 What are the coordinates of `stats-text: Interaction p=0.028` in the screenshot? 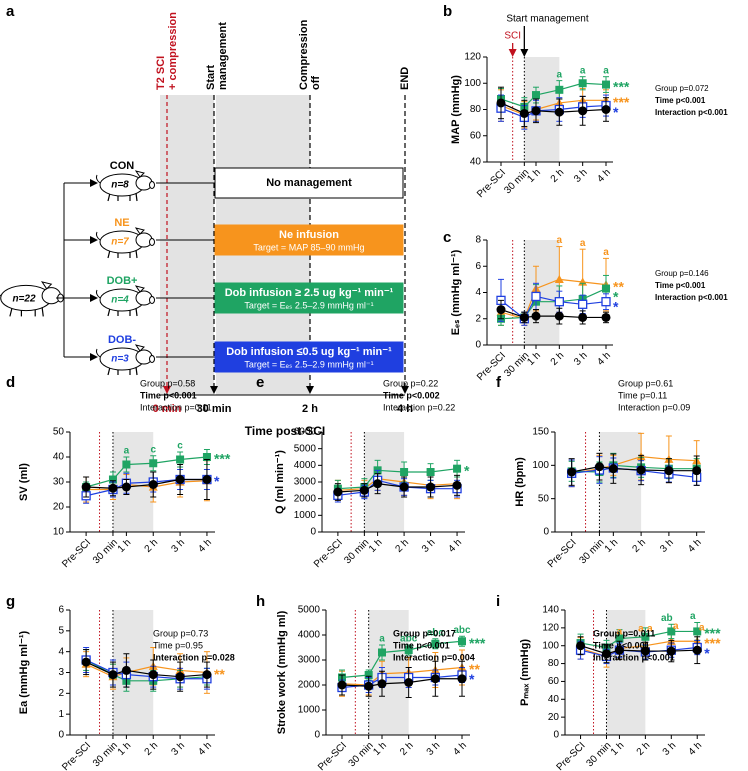 It's located at (194, 657).